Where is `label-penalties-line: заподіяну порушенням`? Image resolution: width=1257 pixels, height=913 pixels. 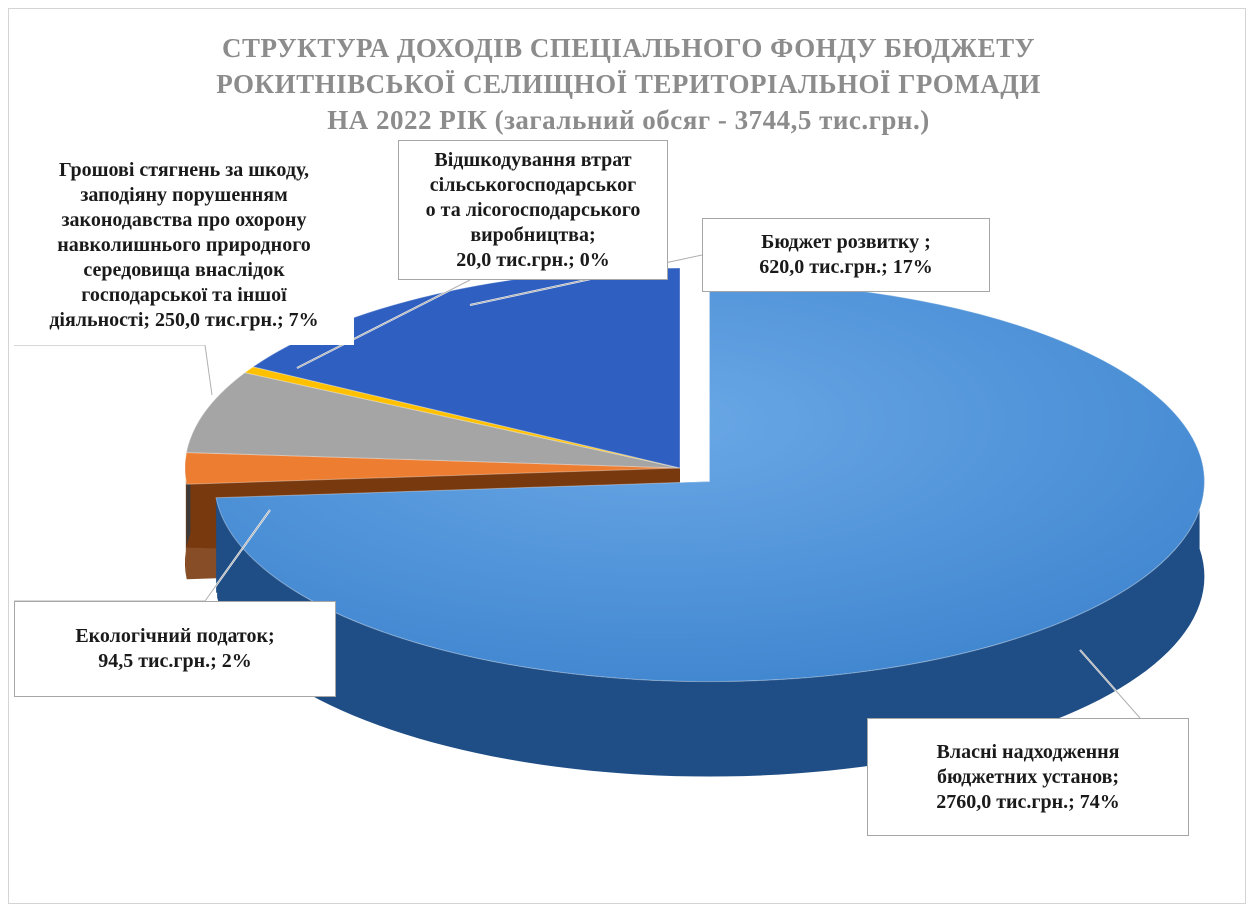
label-penalties-line: заподіяну порушенням is located at coordinates (184, 194).